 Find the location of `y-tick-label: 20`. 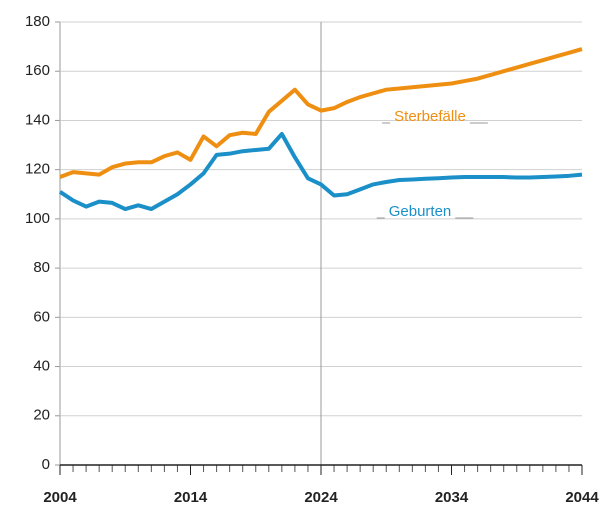

y-tick-label: 20 is located at coordinates (41, 415).